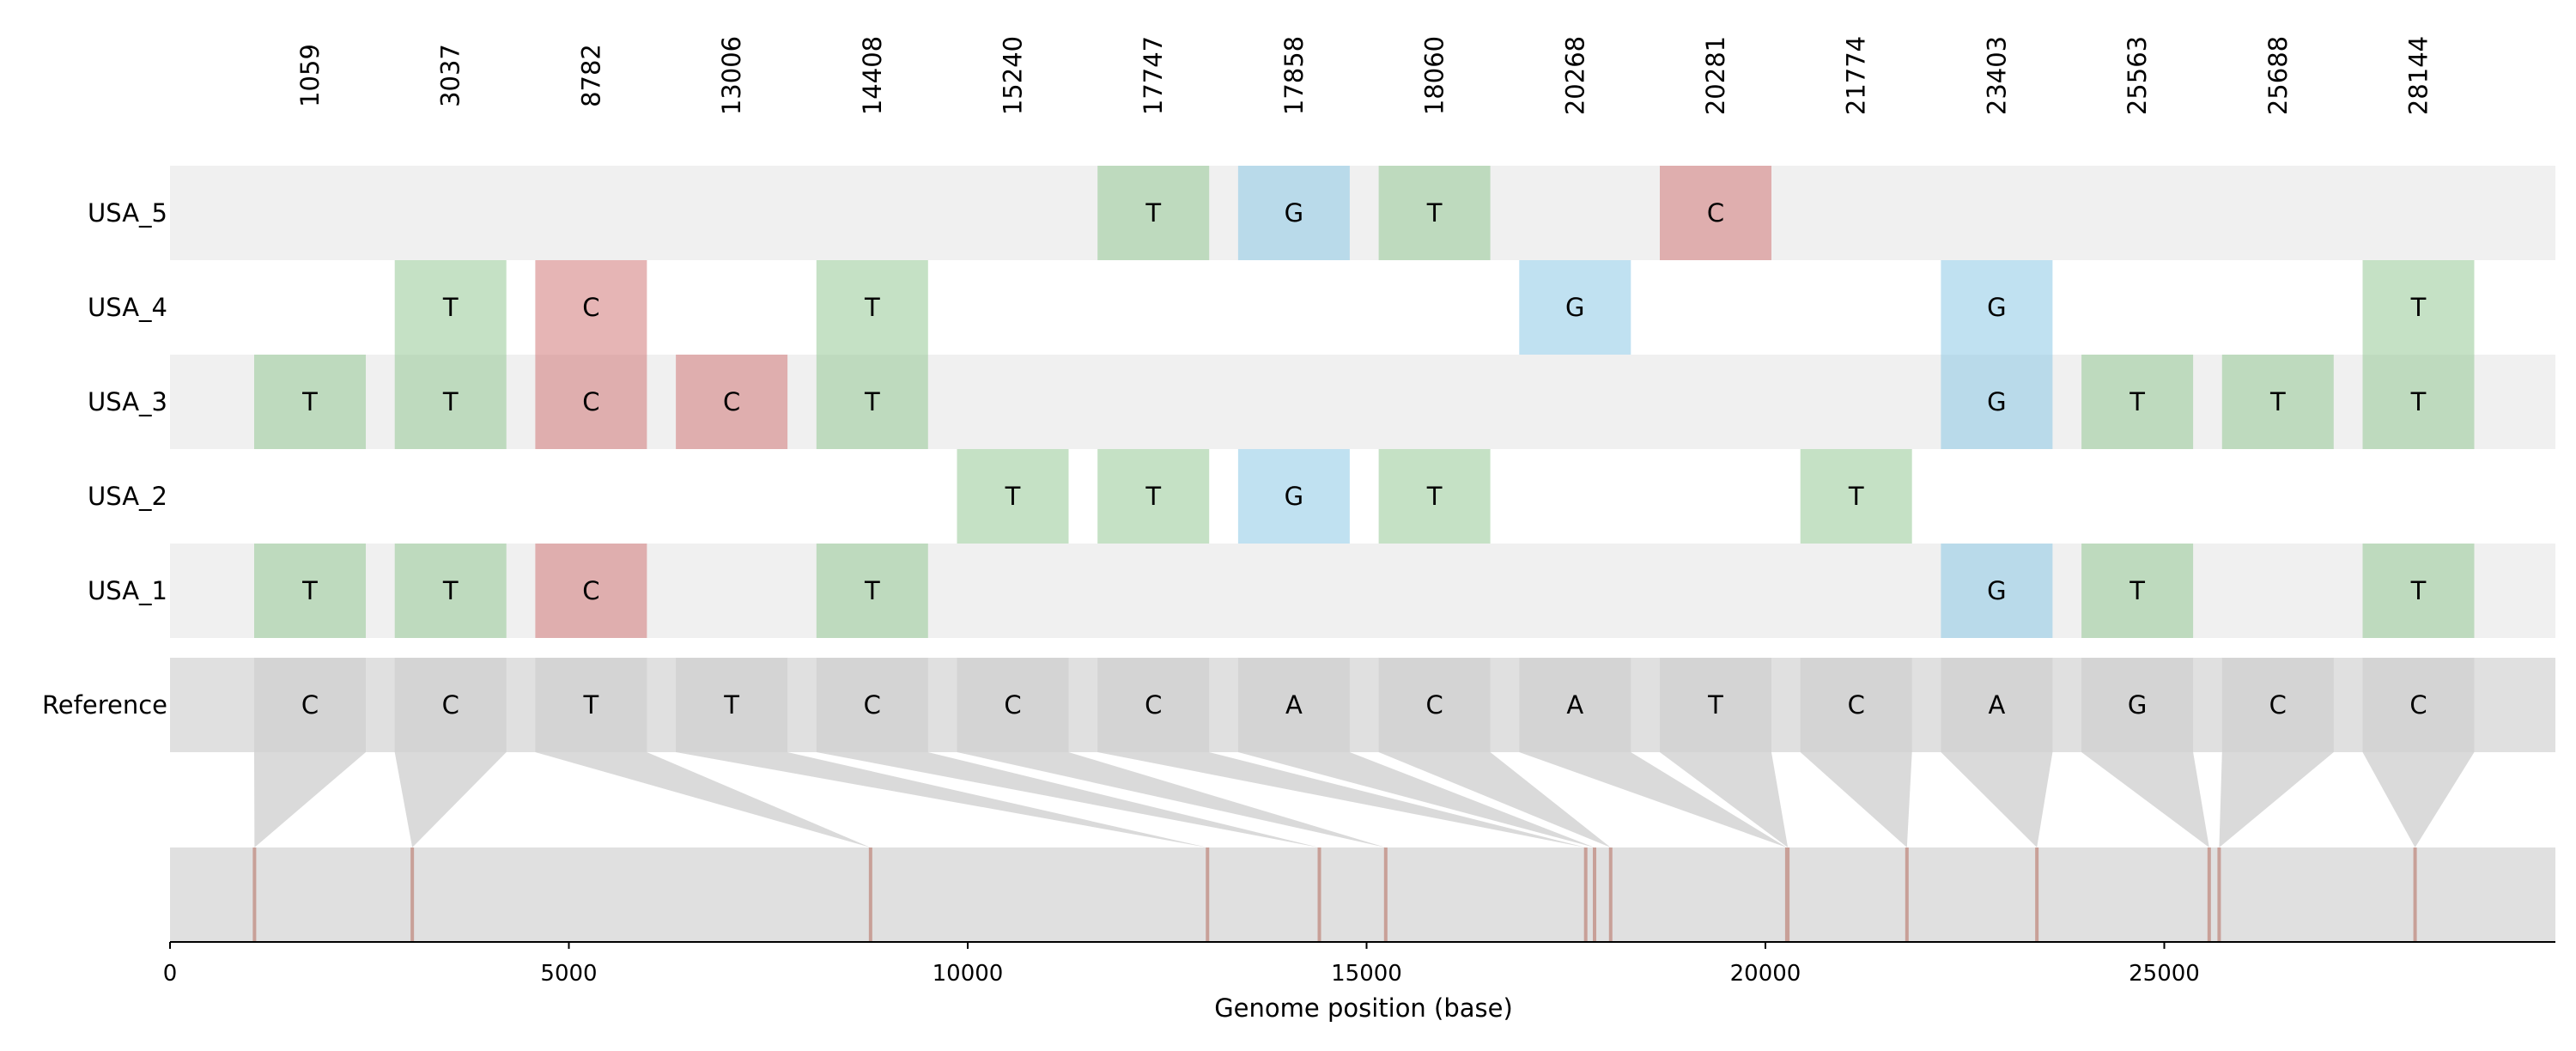  Describe the element at coordinates (128, 401) in the screenshot. I see `row-label: USA_3` at that location.